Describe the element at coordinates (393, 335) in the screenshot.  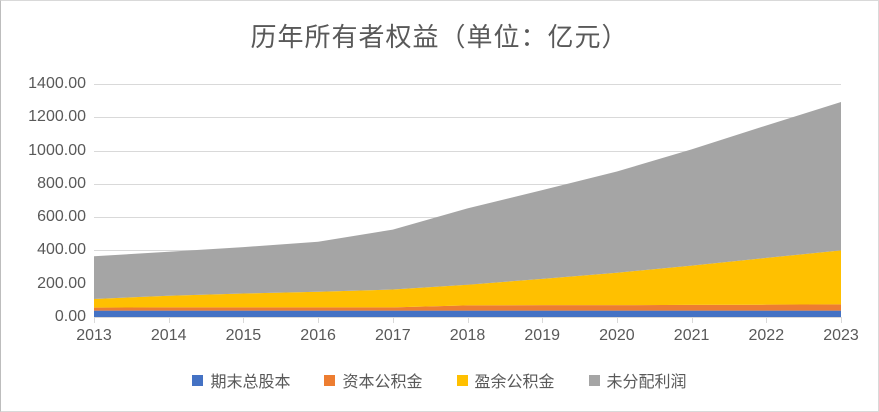
I see `x-tick-label: 2017` at that location.